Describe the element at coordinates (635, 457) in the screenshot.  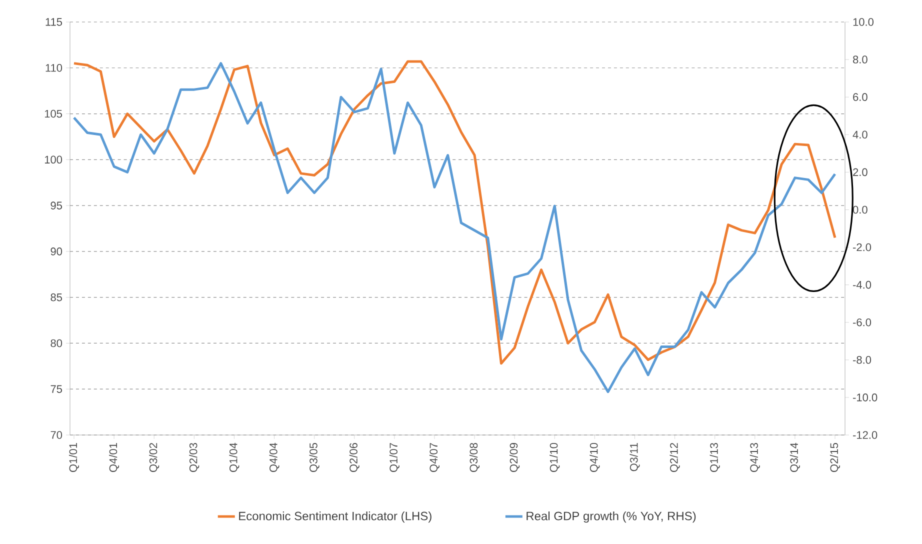
I see `x-tick-label: Q3/11` at that location.